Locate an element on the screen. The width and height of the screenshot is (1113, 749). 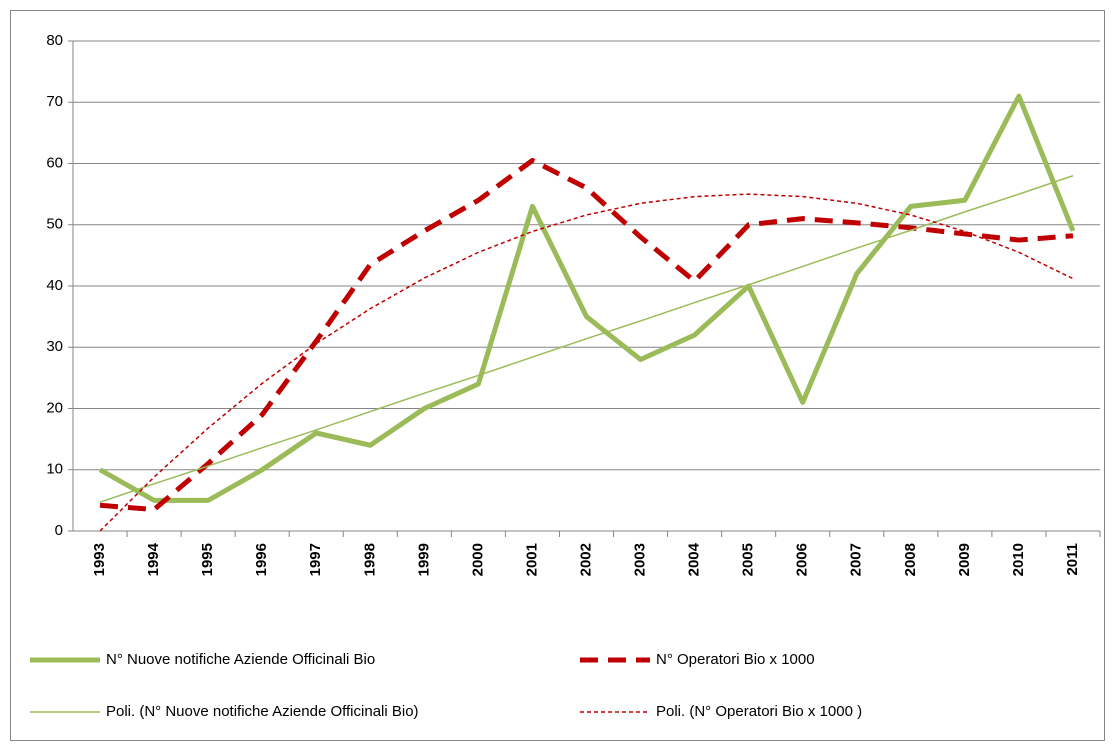
y-tick-label: 70 is located at coordinates (54, 101).